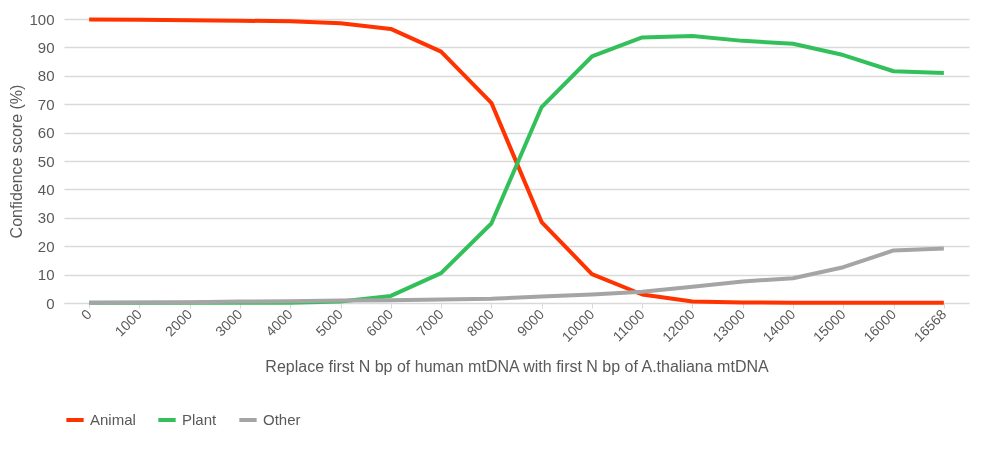  I want to click on x-tick-label: 0, so click(86, 314).